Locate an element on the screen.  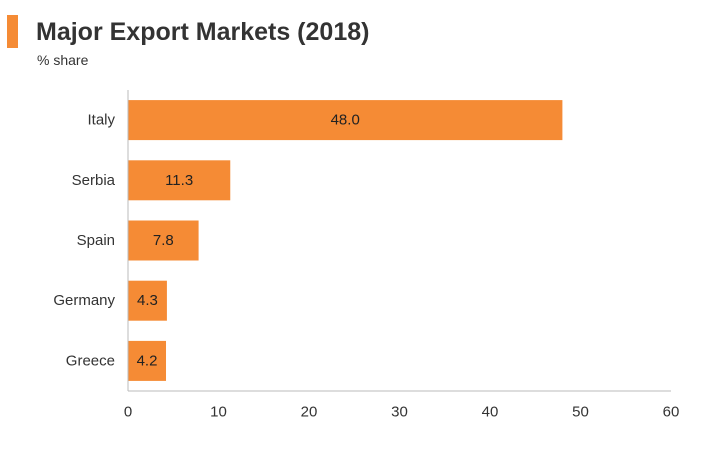
data-label-germany: 4.3 is located at coordinates (147, 300).